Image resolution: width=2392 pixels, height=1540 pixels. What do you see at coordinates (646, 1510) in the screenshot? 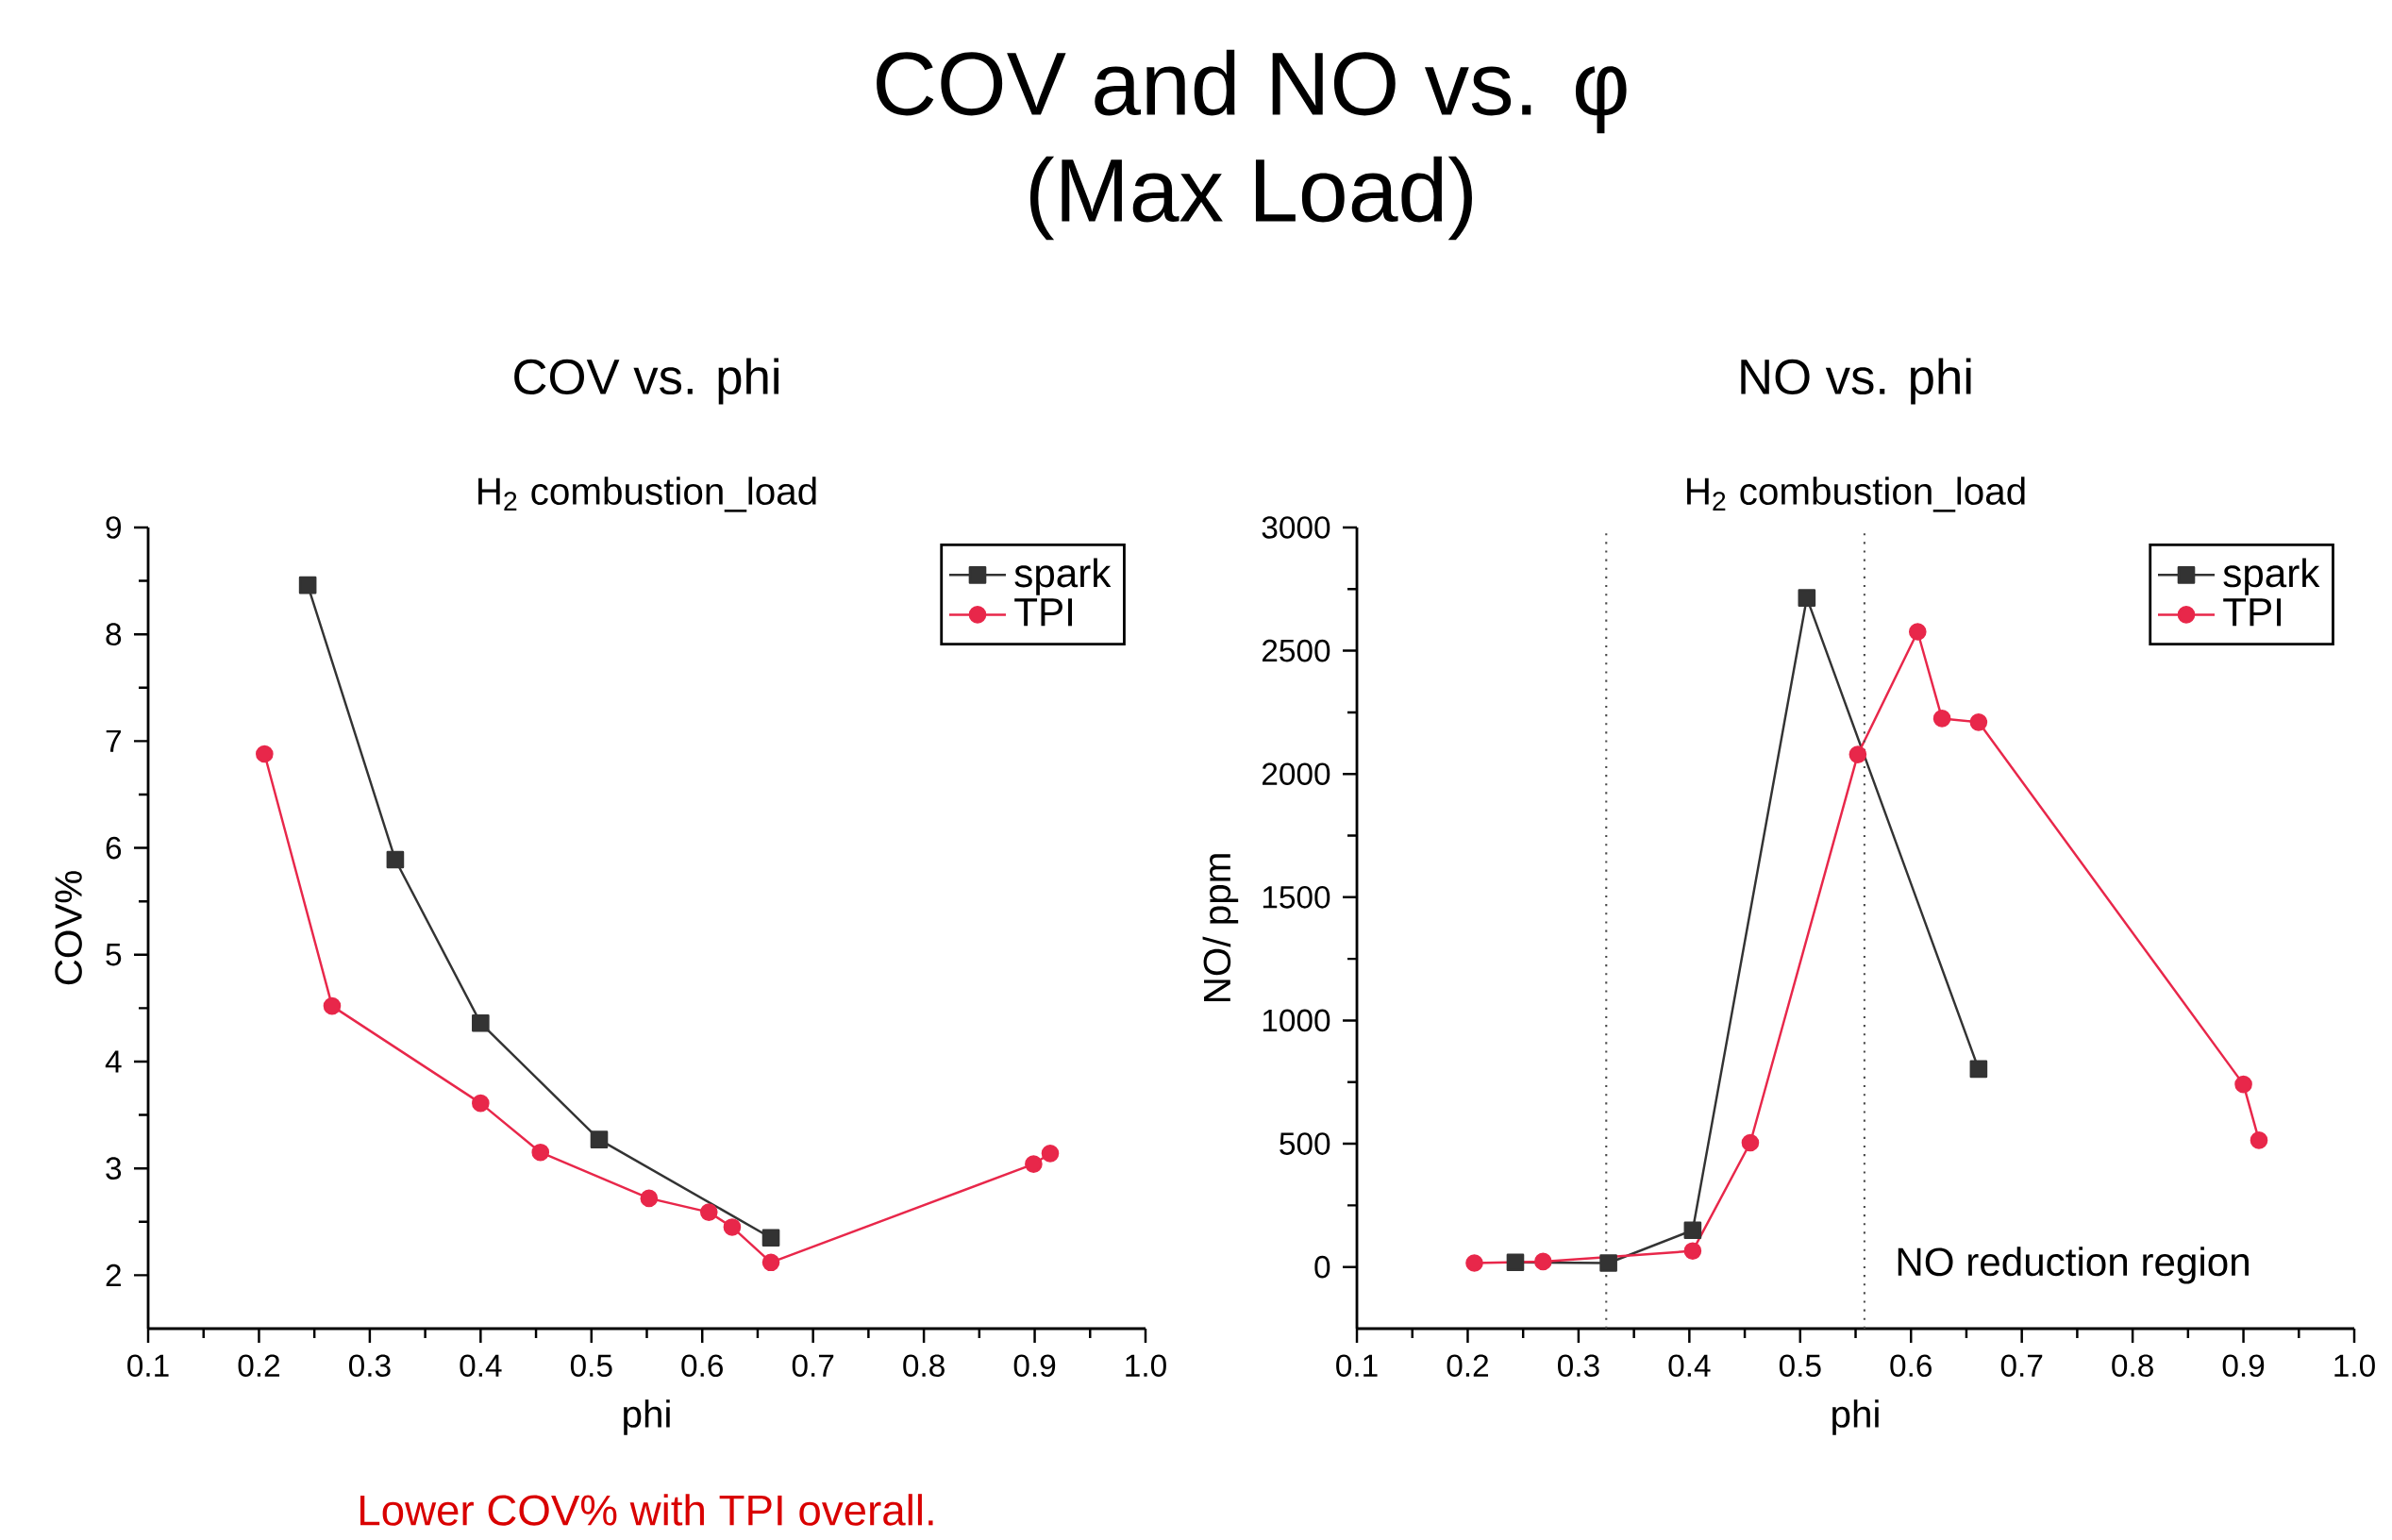
I see `text: Lower COV% with TPI overall.` at bounding box center [646, 1510].